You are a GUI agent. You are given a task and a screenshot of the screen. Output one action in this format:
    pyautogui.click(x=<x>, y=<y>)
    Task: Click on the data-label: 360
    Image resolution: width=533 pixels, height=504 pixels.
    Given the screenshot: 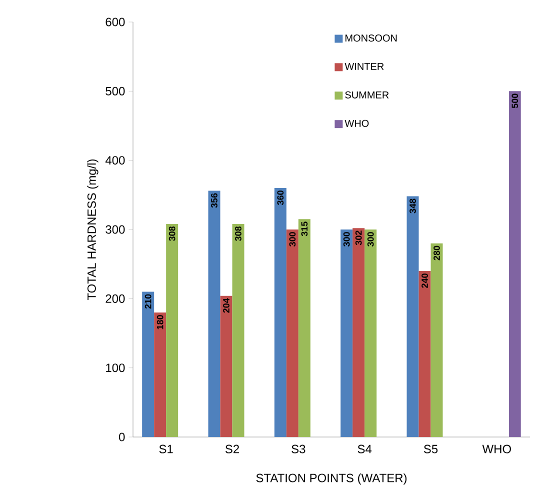 What is the action you would take?
    pyautogui.click(x=280, y=198)
    